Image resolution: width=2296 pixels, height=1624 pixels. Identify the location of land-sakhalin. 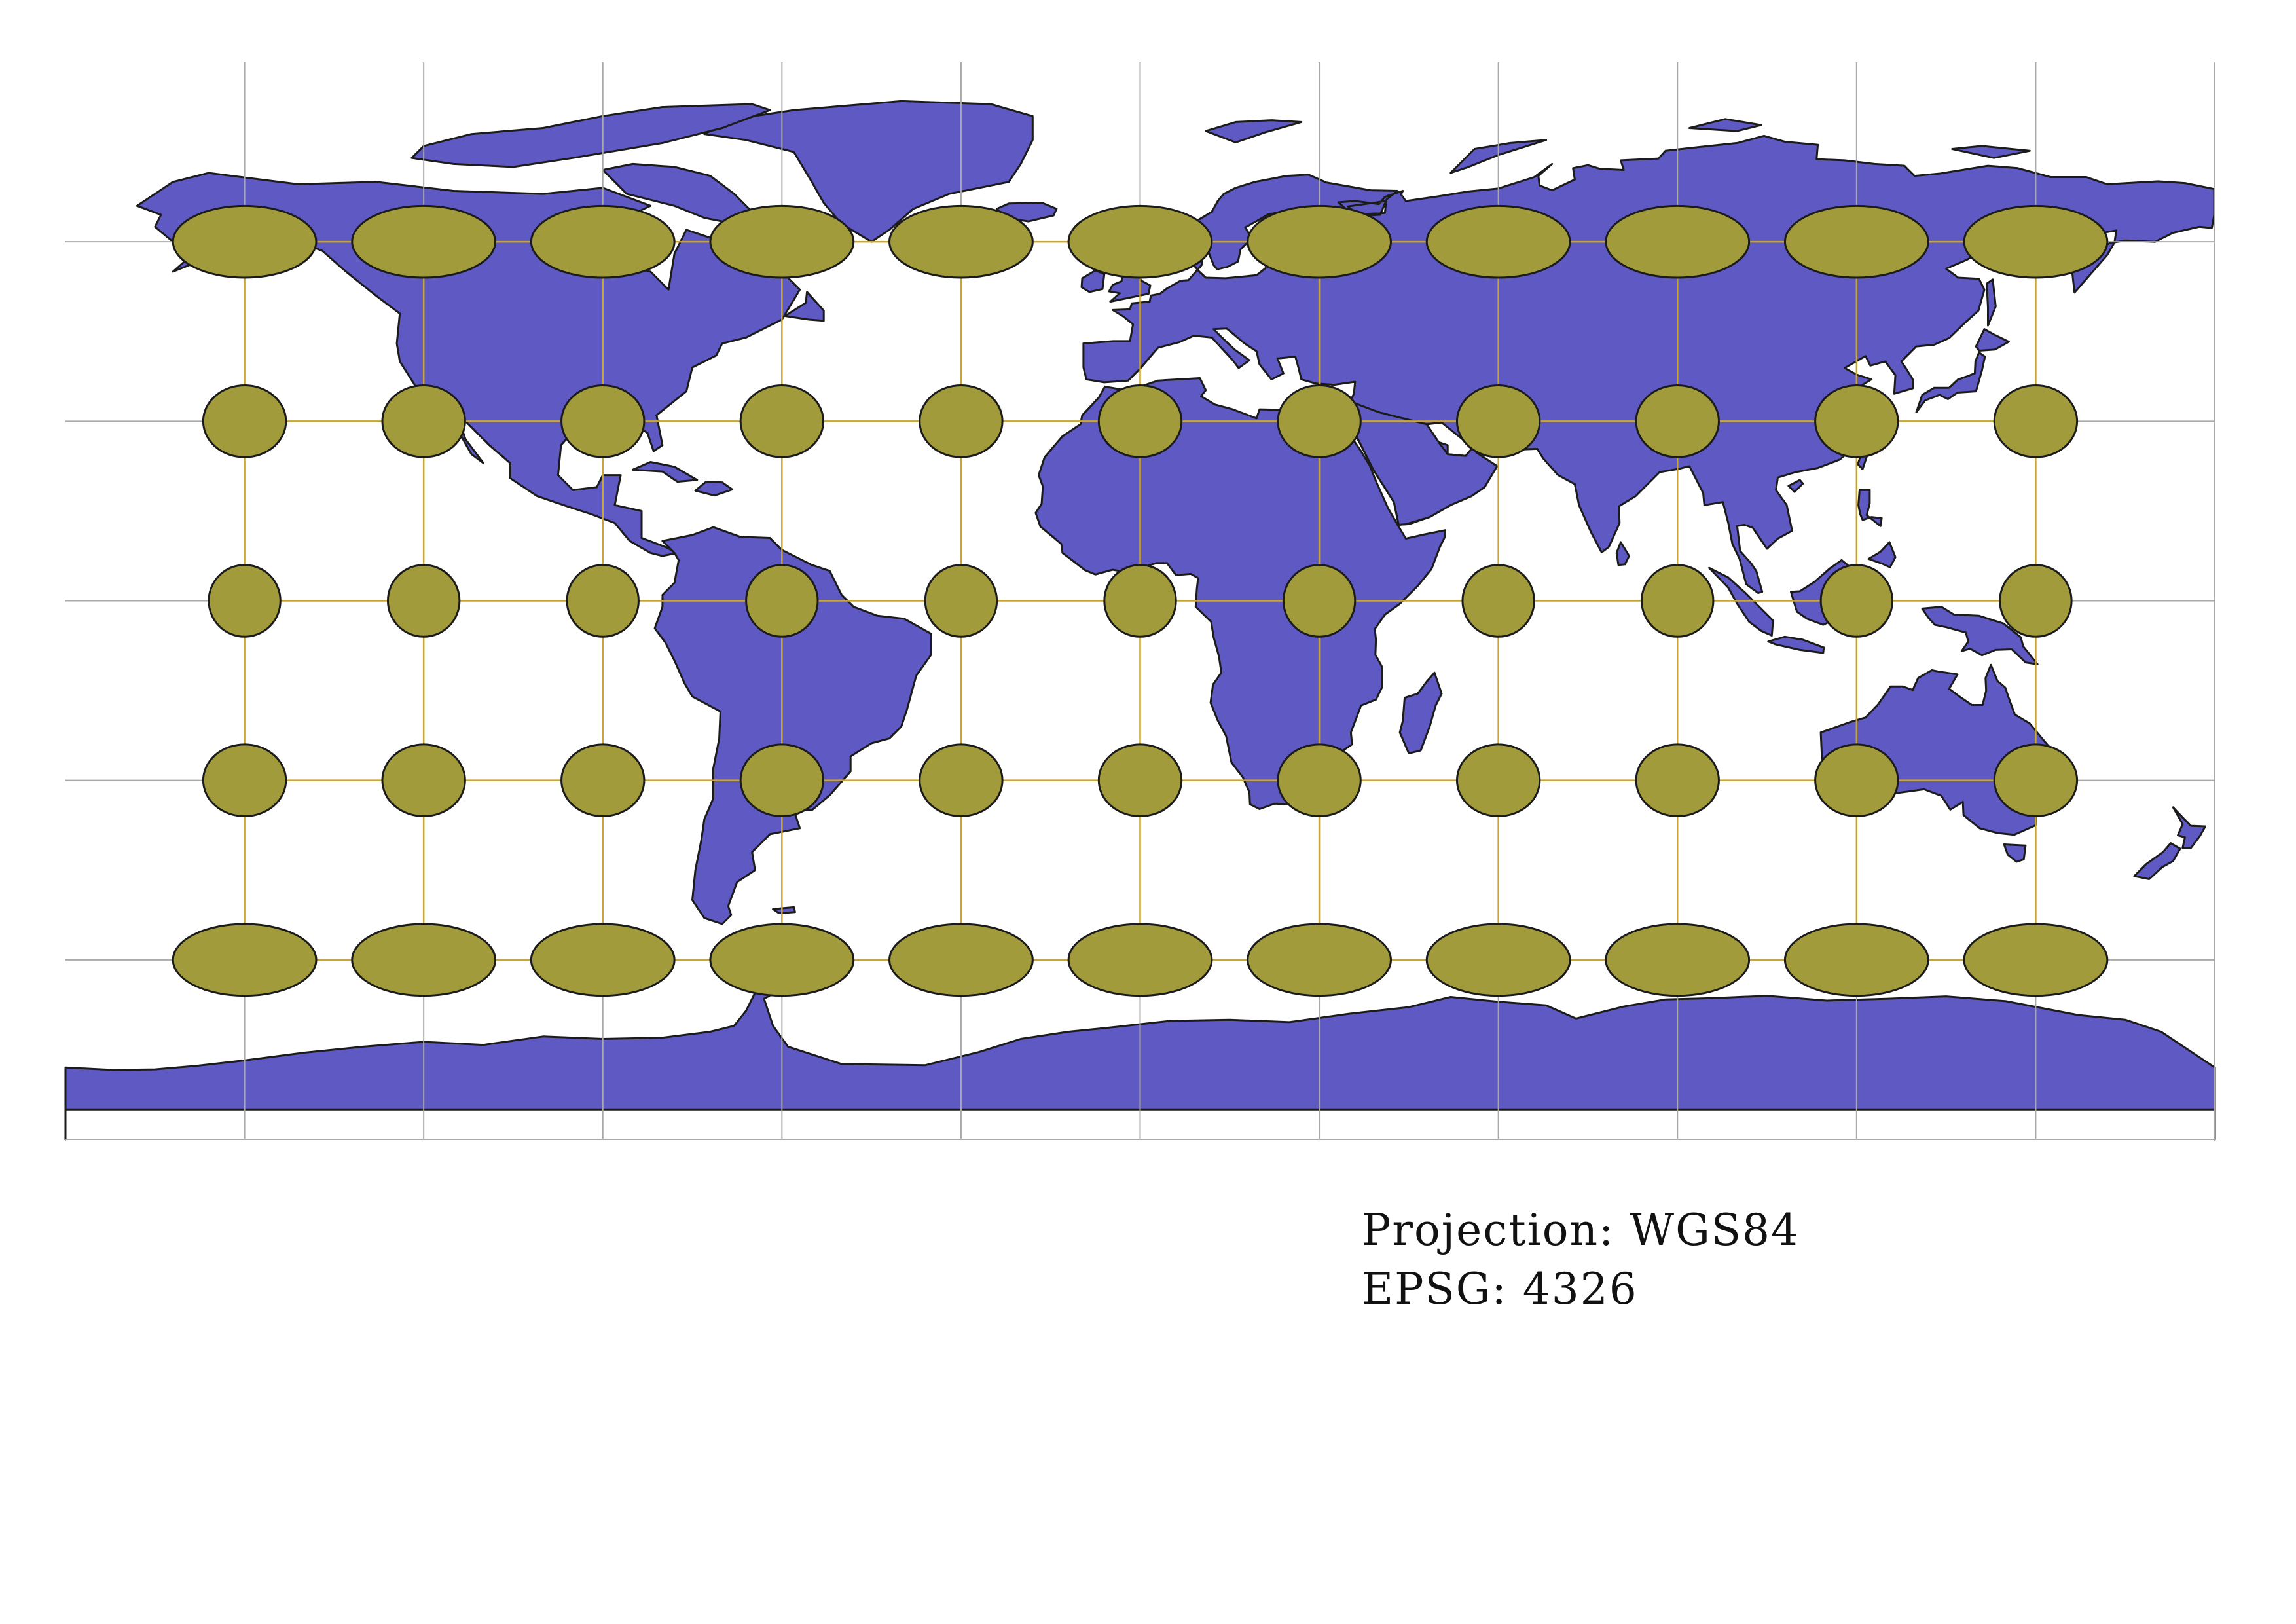
(1991, 302).